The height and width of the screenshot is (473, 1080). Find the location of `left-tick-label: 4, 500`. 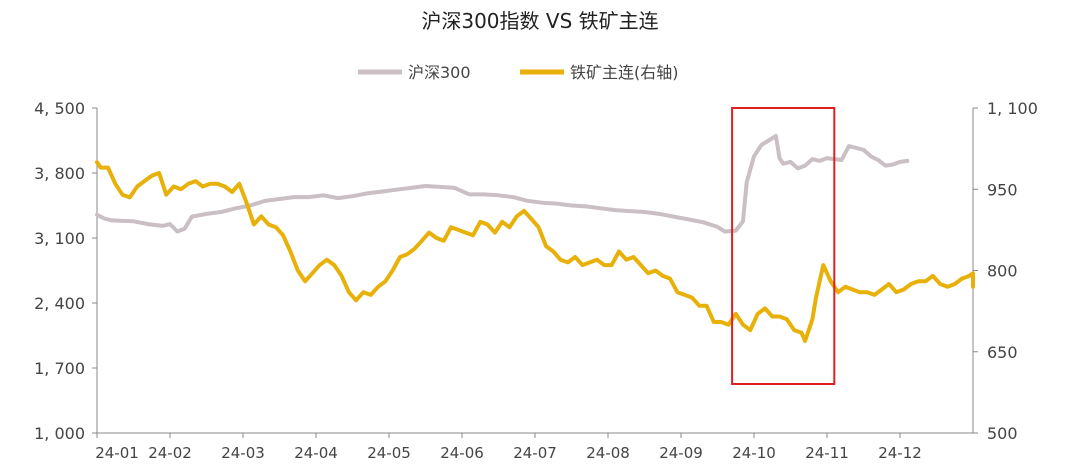

left-tick-label: 4, 500 is located at coordinates (59, 108).